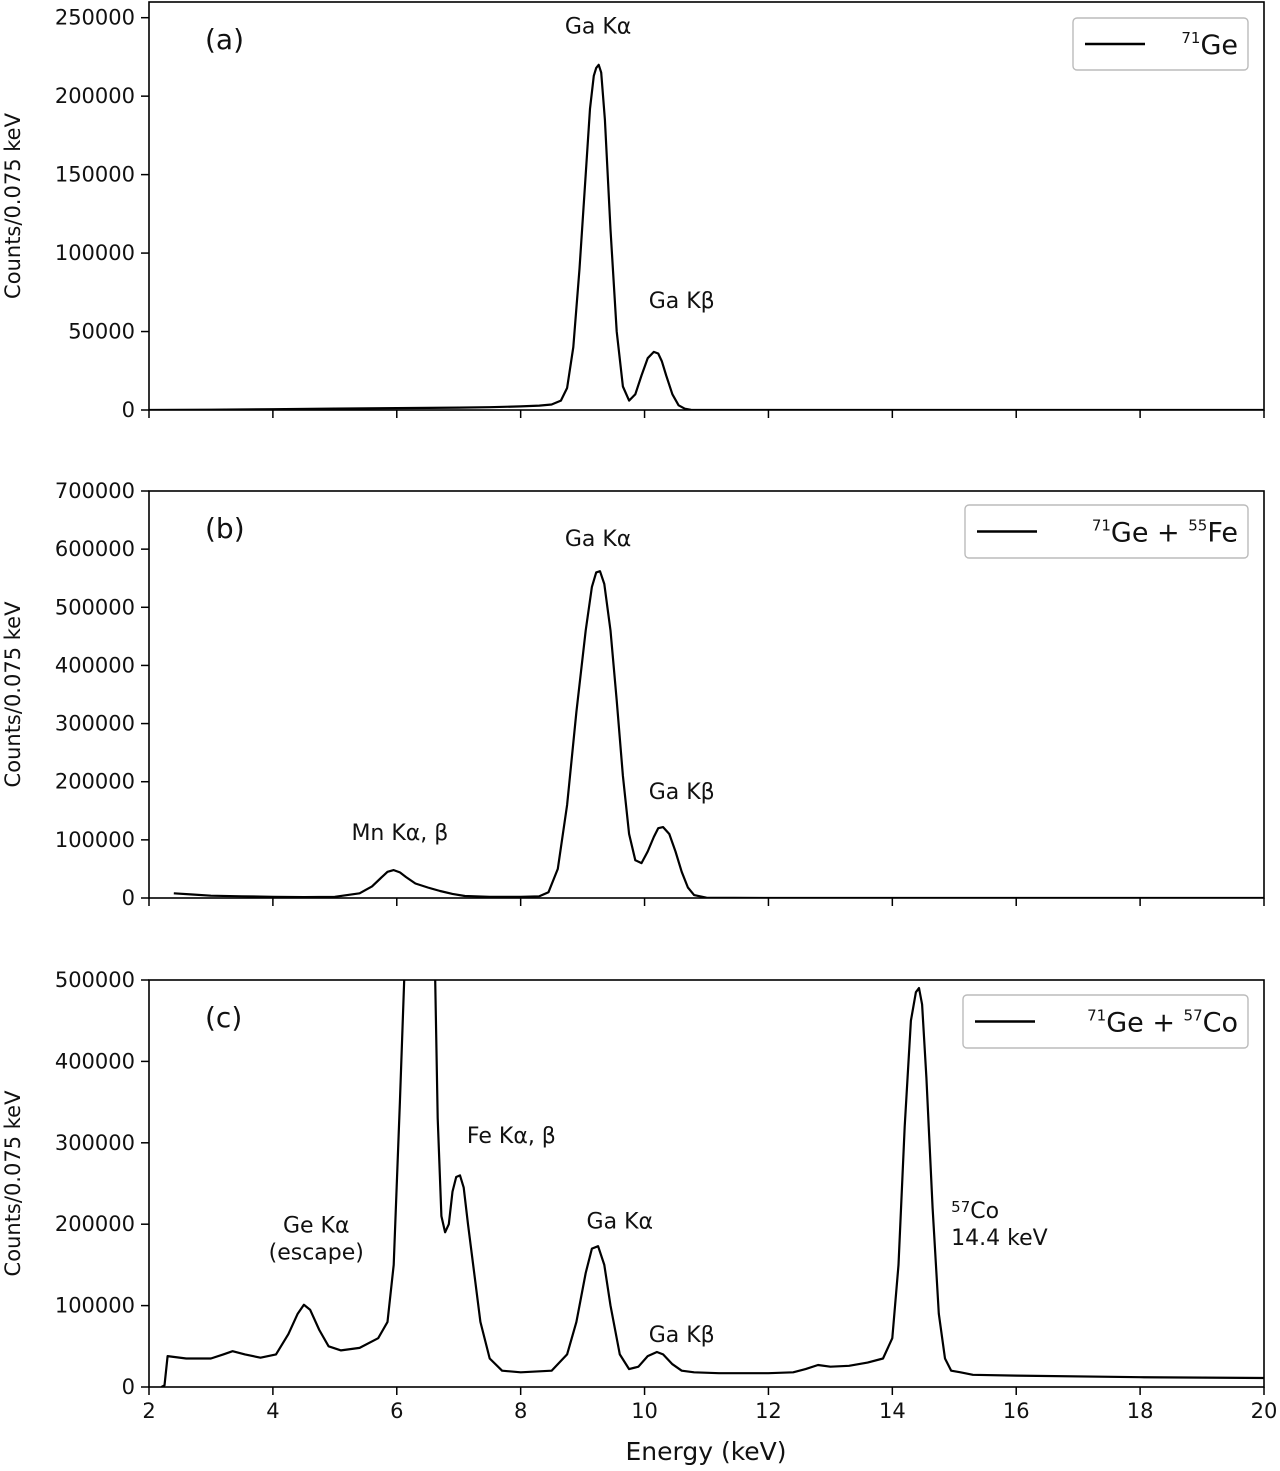  What do you see at coordinates (1016, 1411) in the screenshot?
I see `x-tick-label: 16` at bounding box center [1016, 1411].